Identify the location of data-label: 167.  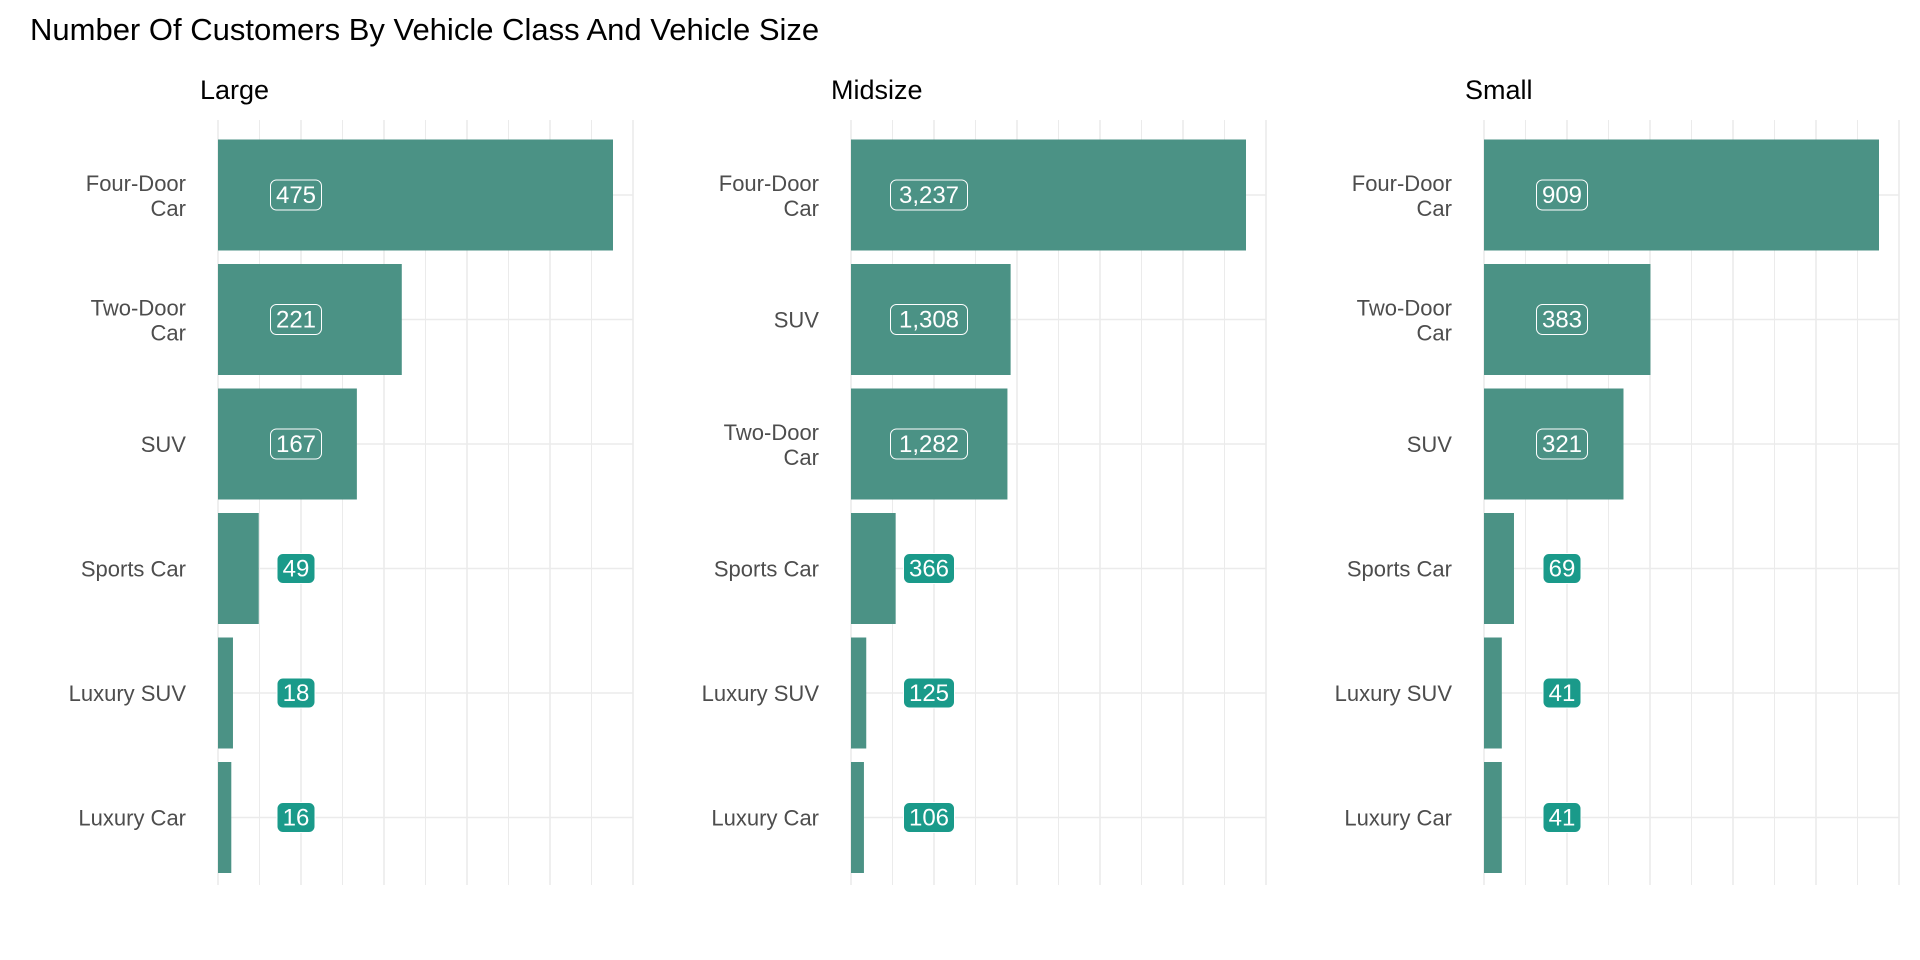
(296, 444).